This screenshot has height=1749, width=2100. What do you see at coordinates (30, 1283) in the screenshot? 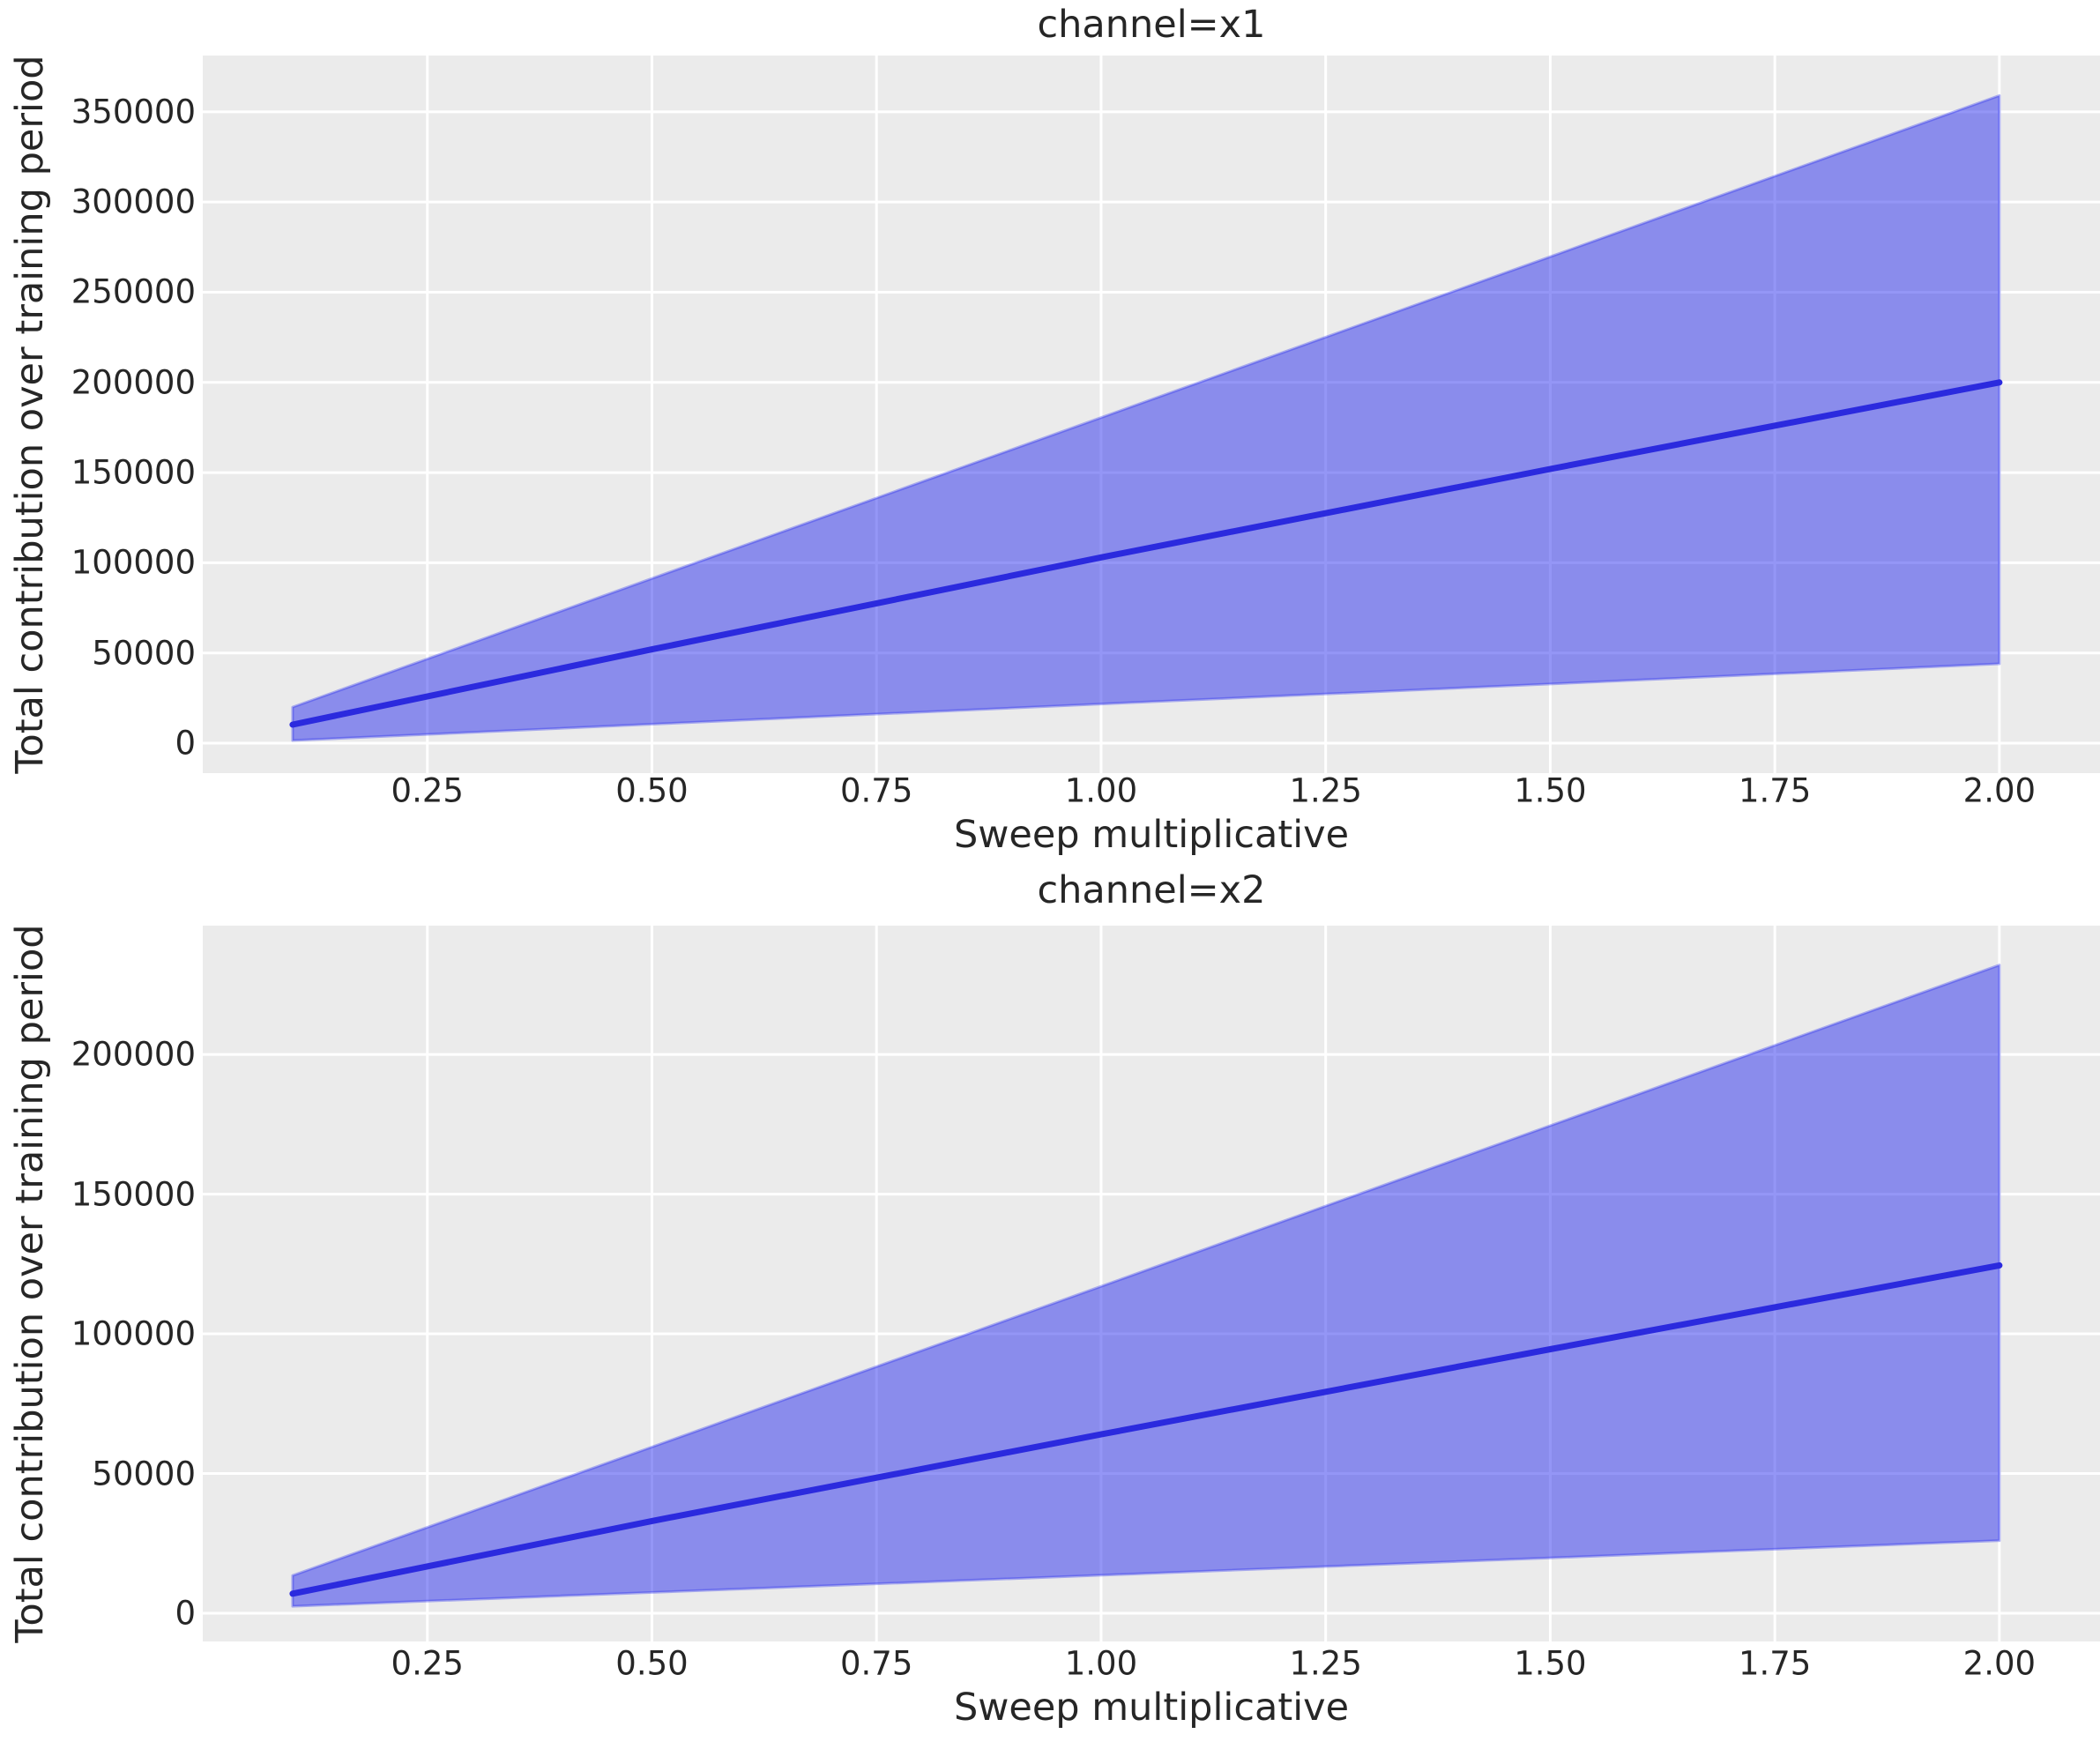
I see `y-axis-label-x2: Total contribution over training period` at bounding box center [30, 1283].